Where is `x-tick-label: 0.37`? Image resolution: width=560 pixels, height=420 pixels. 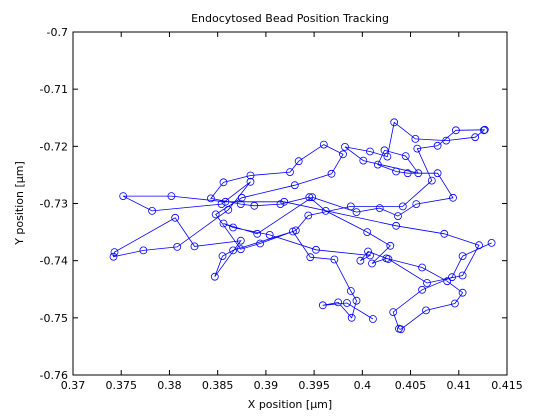 x-tick-label: 0.37 is located at coordinates (73, 385).